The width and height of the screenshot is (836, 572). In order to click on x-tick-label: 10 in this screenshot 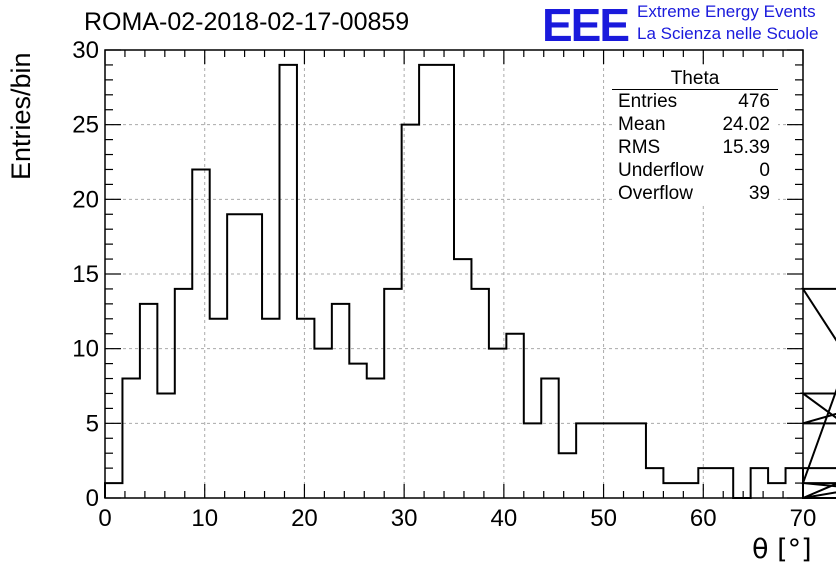, I will do `click(204, 518)`.